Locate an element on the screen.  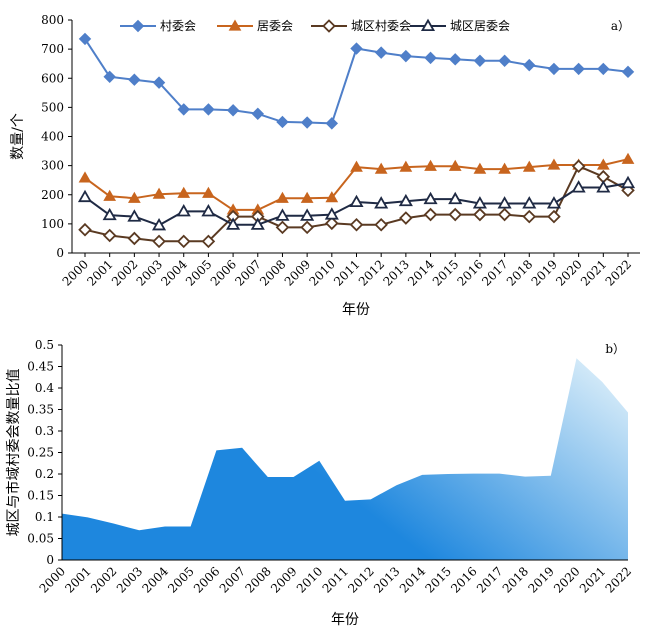
x-tick-label: 2002 is located at coordinates (103, 579).